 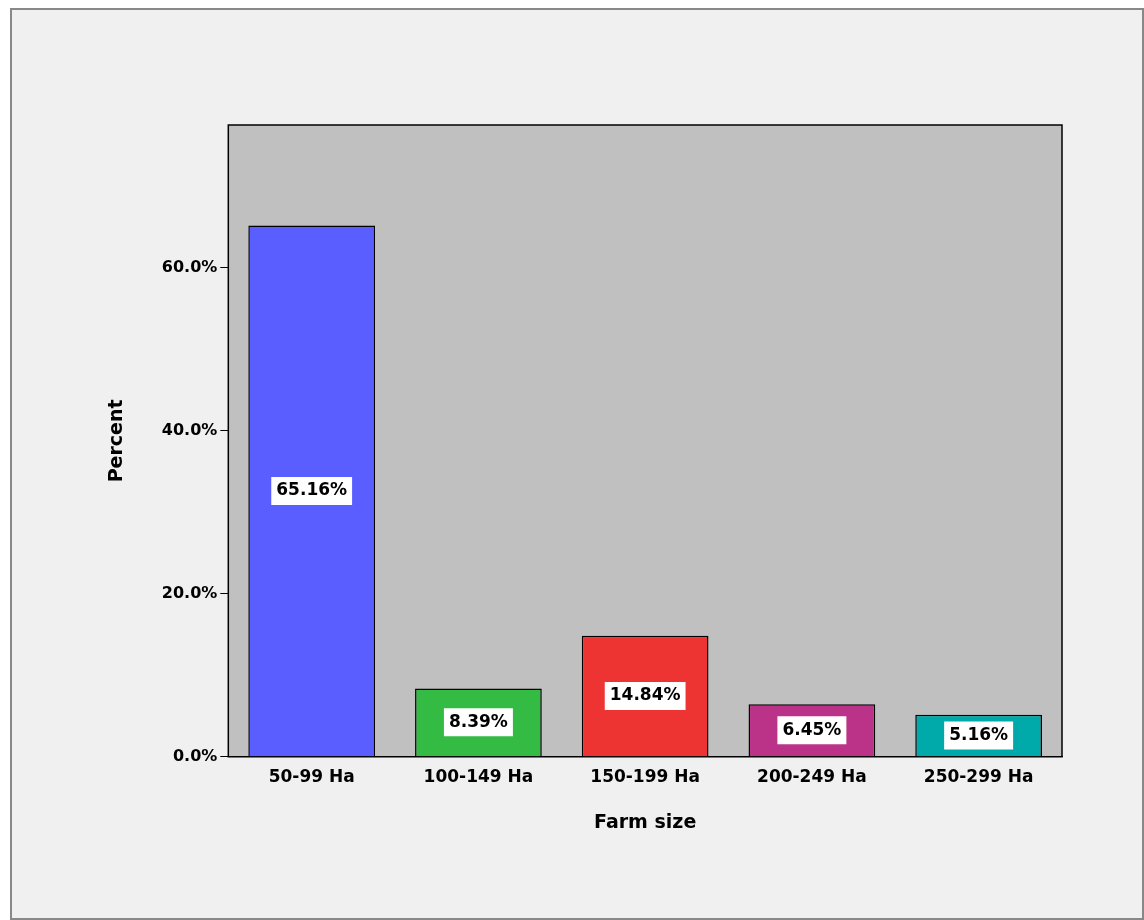 I want to click on data-label: 5.16%, so click(x=979, y=733).